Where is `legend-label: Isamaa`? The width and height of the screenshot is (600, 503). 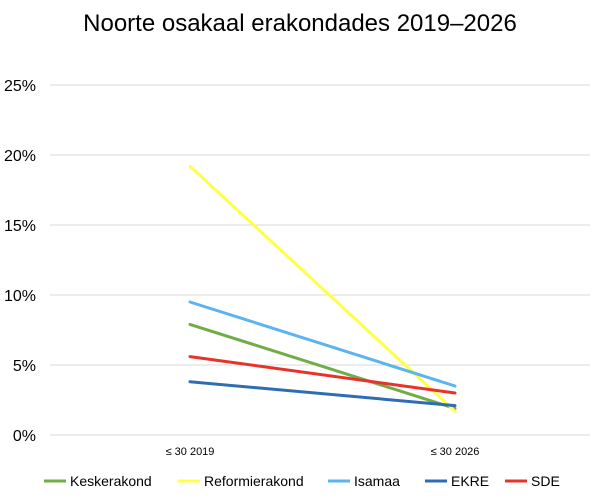 legend-label: Isamaa is located at coordinates (377, 481).